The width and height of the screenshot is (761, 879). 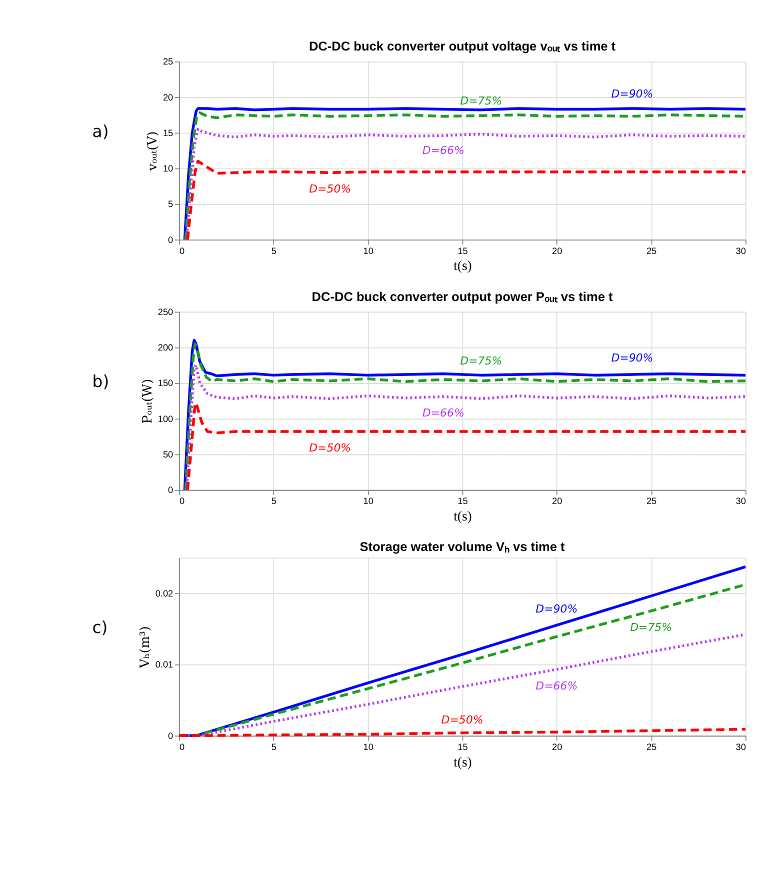 What do you see at coordinates (101, 382) in the screenshot?
I see `text: b)` at bounding box center [101, 382].